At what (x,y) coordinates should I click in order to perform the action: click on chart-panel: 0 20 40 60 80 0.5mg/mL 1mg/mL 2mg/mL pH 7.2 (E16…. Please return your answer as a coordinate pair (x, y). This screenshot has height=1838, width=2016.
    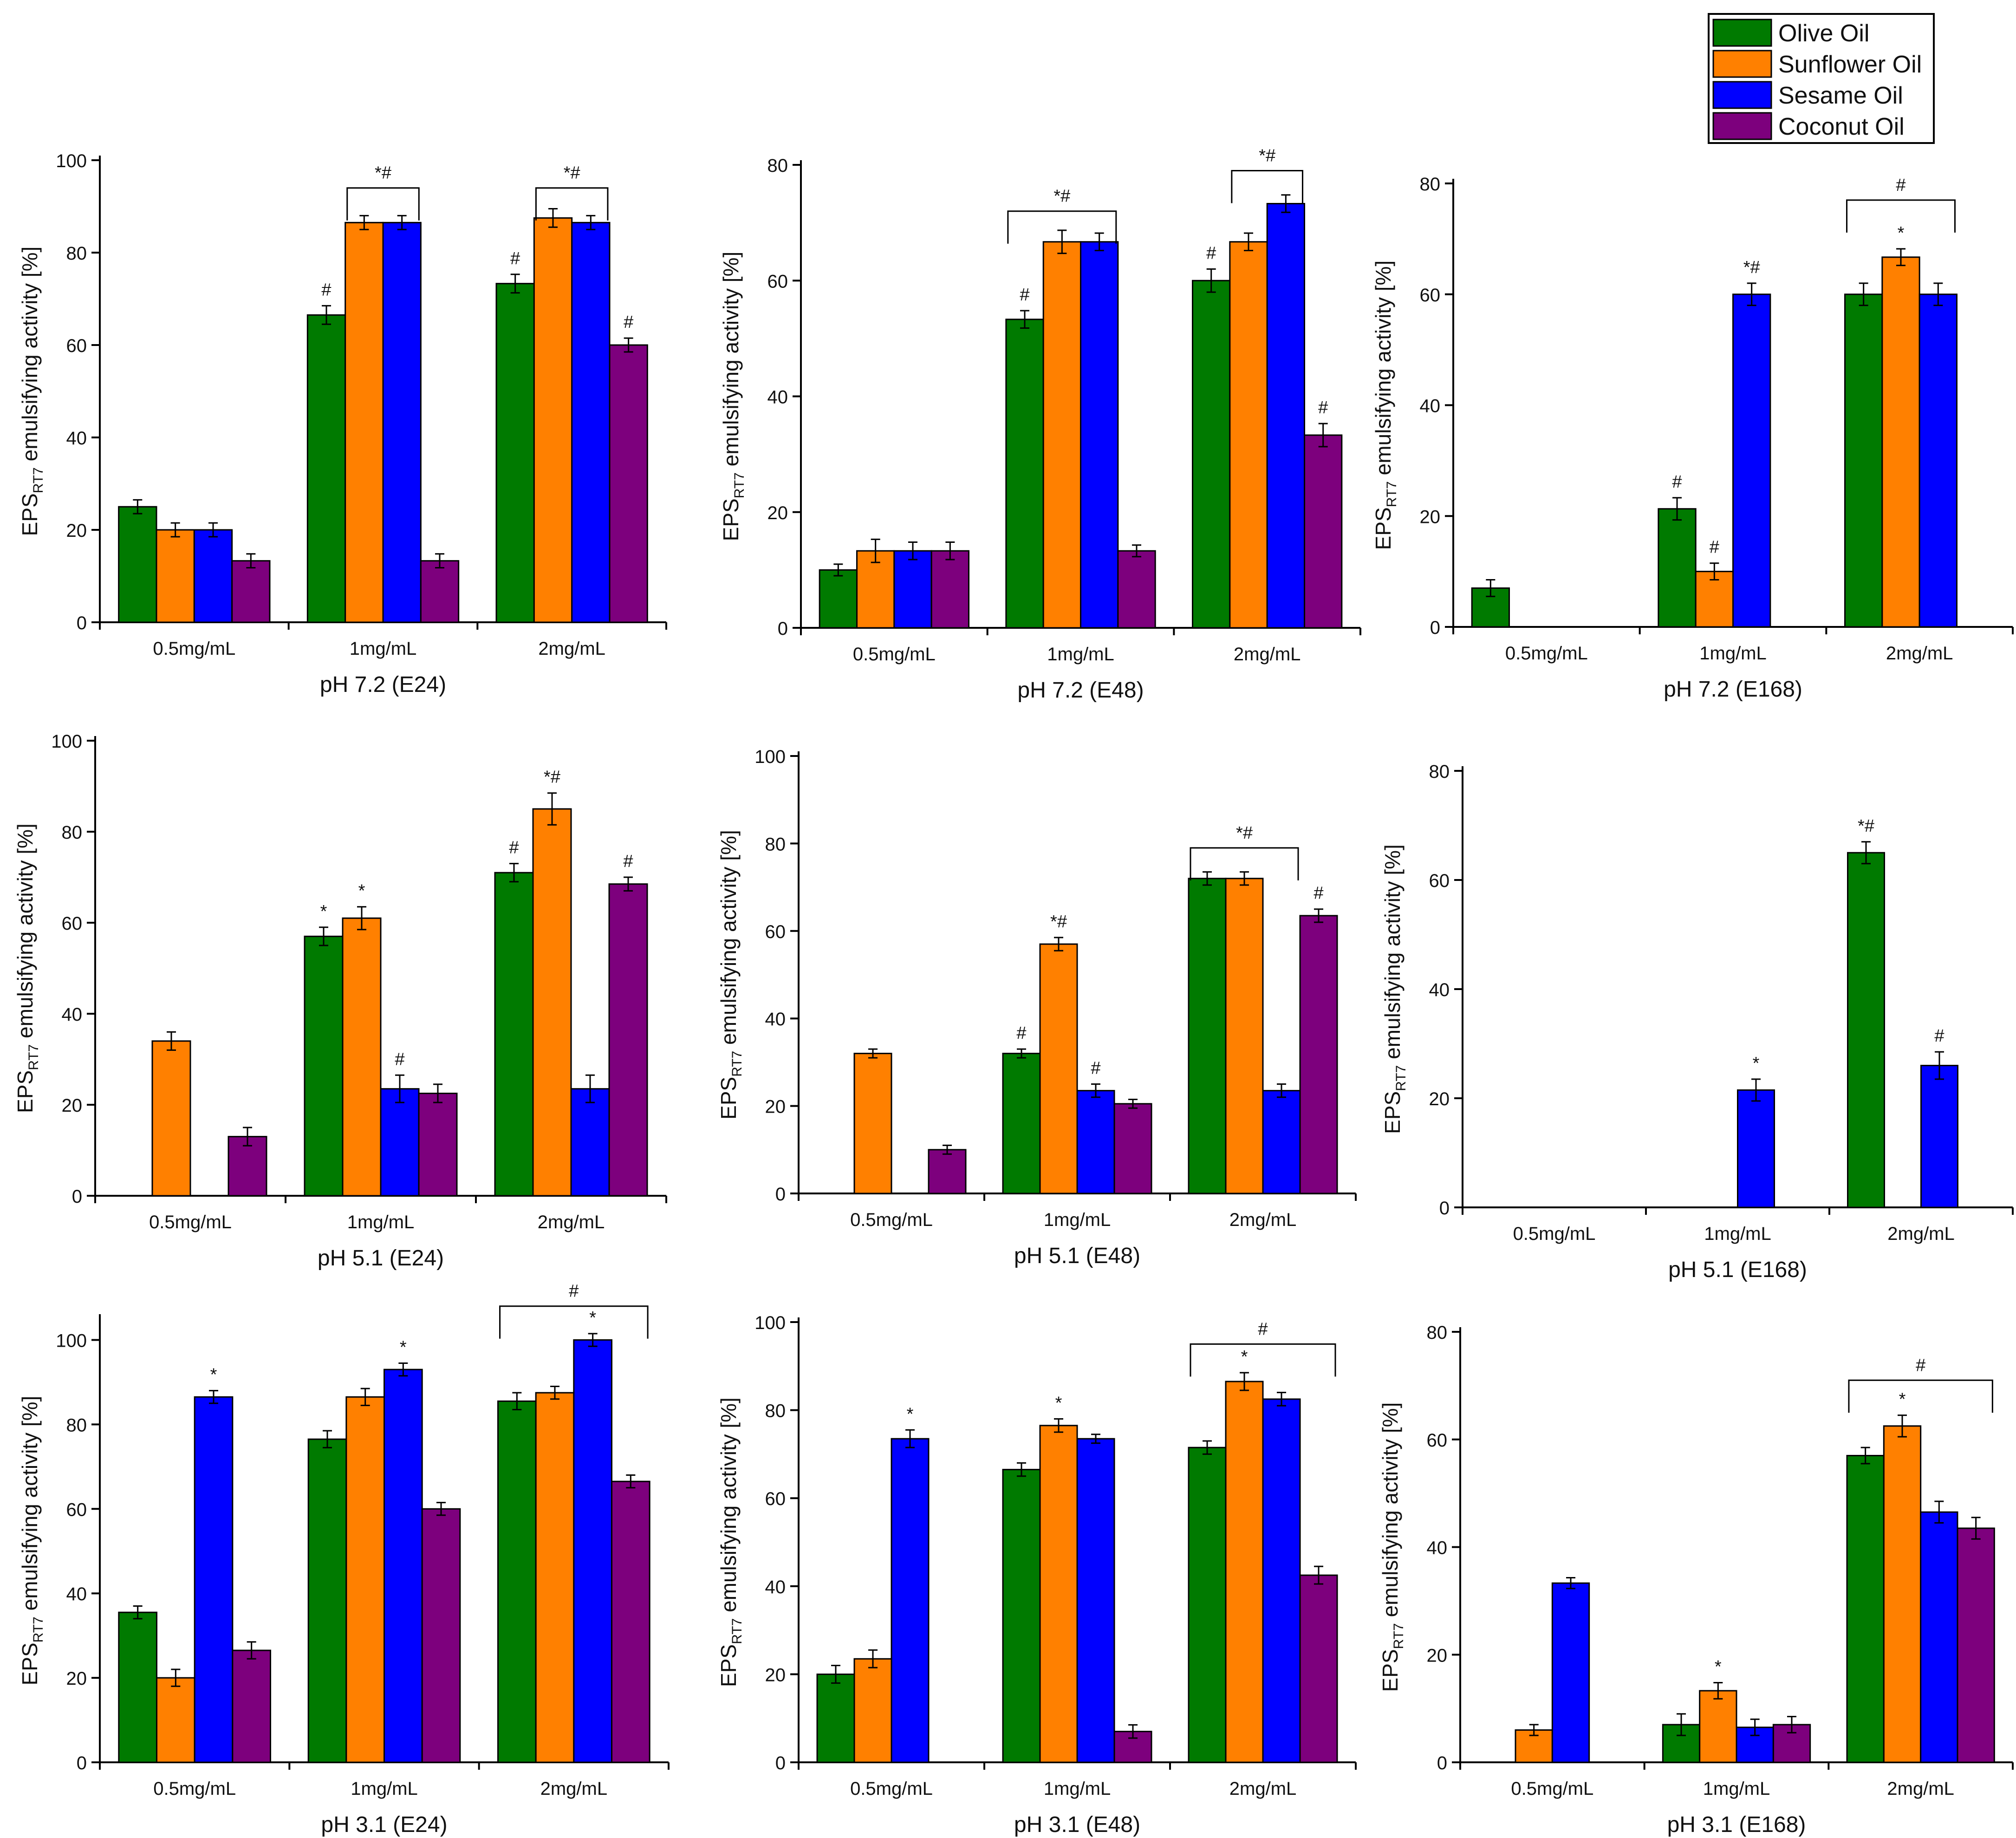
    Looking at the image, I should click on (1693, 438).